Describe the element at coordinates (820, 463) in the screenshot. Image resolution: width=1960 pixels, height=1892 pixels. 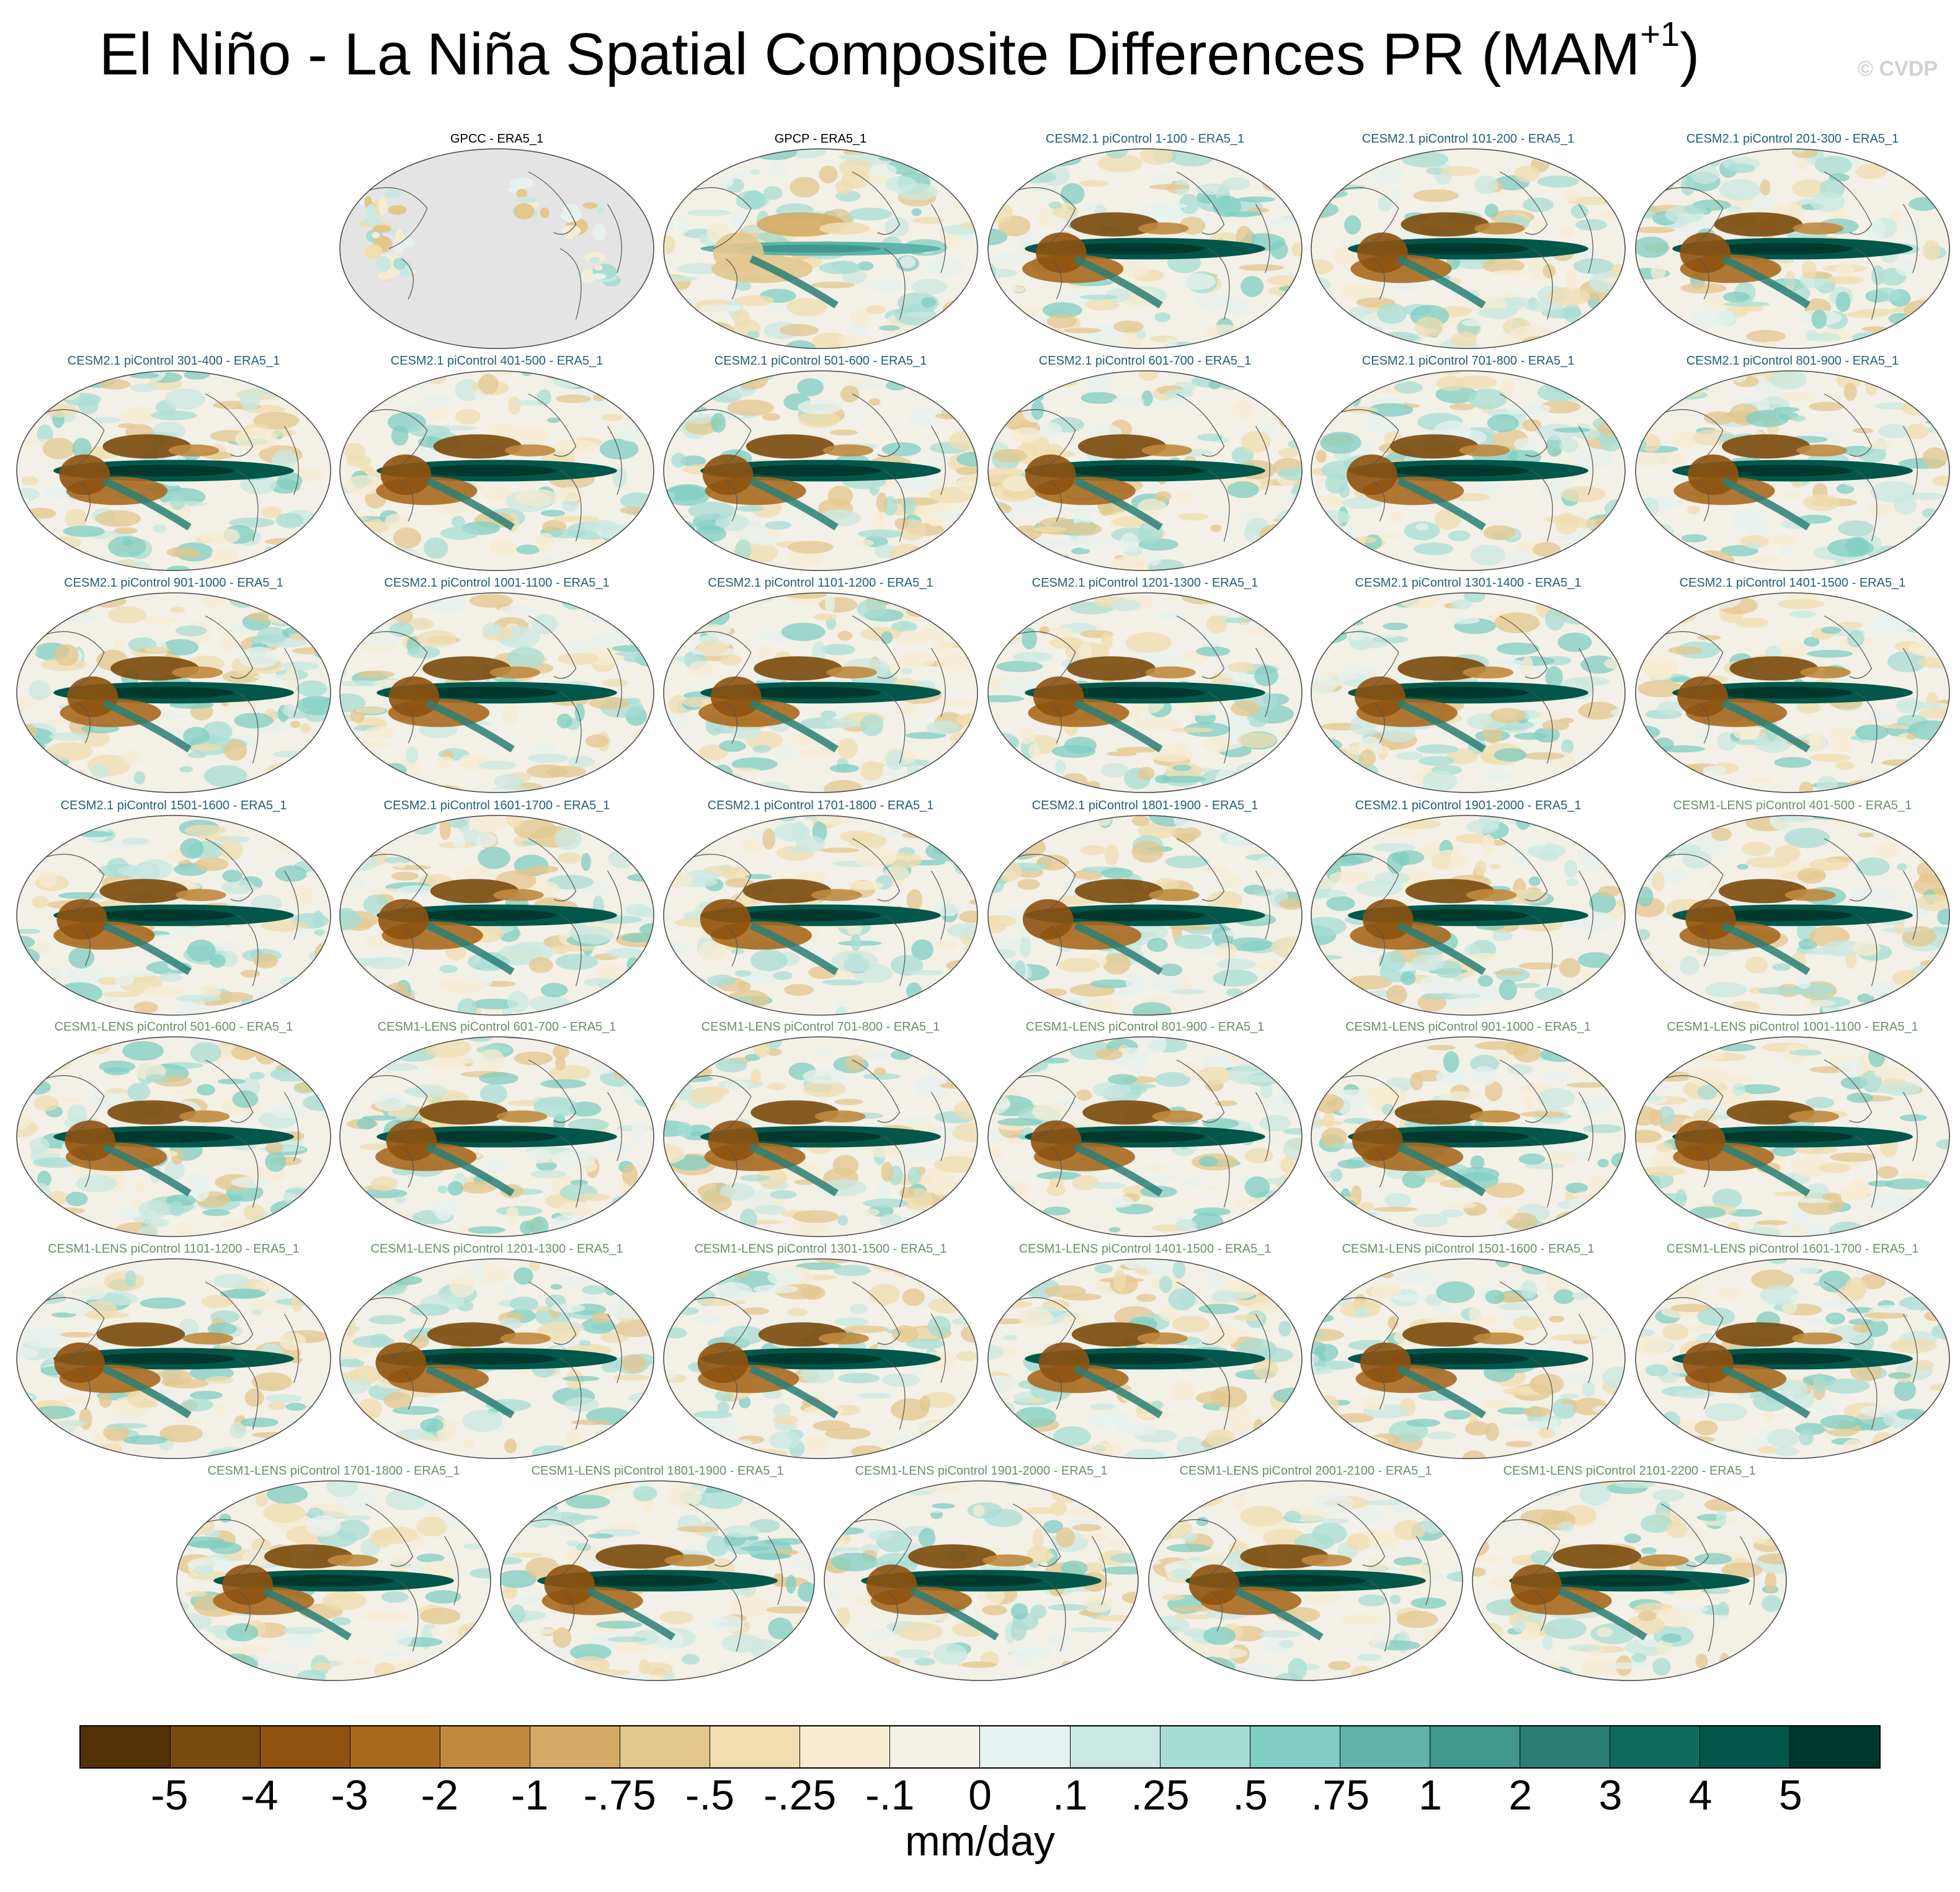
I see `map-panel: CESM2.1 piControl 501-600 - ERA5_1` at that location.